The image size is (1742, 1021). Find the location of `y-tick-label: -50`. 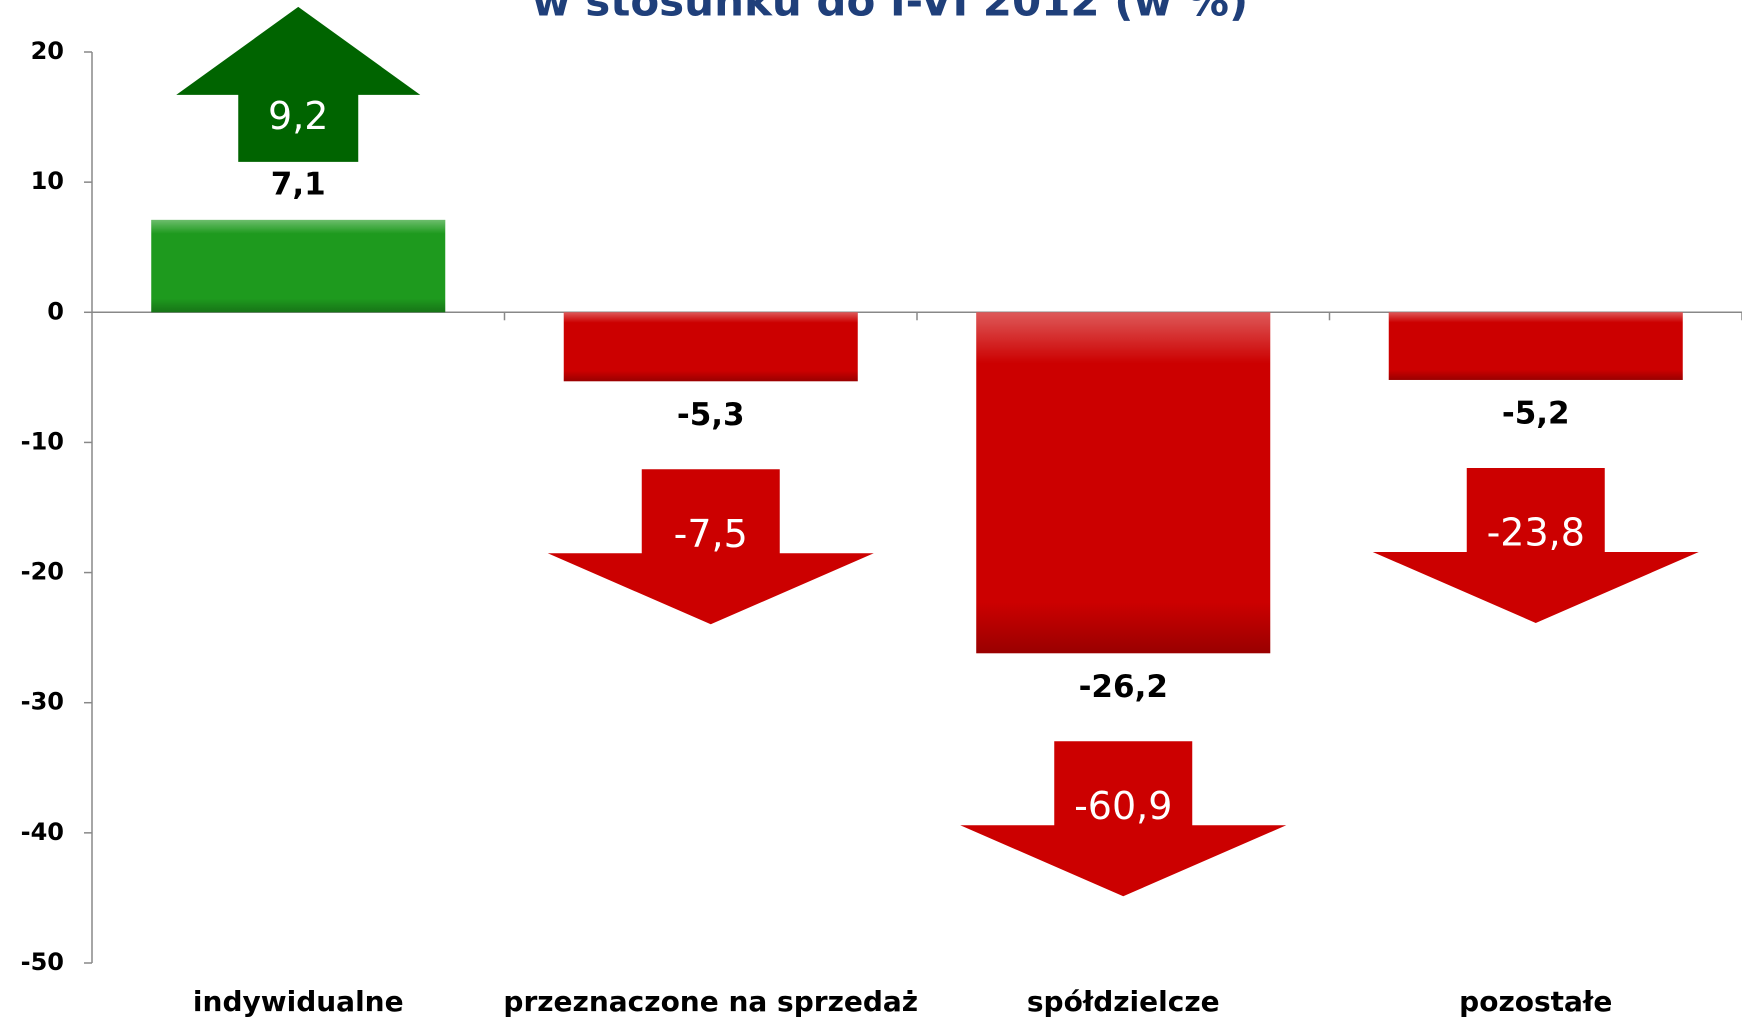

y-tick-label: -50 is located at coordinates (42, 962).